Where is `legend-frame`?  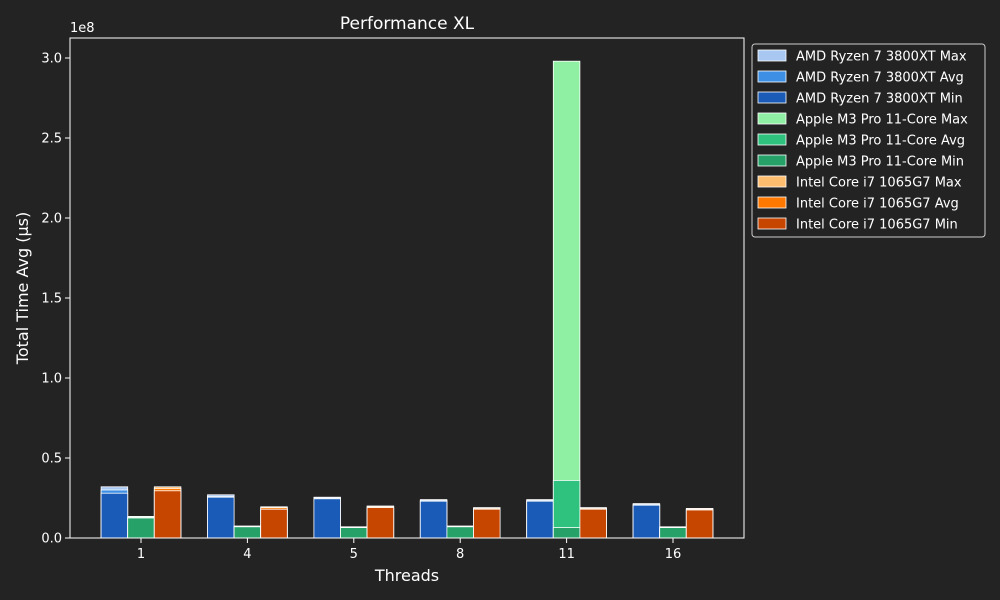
legend-frame is located at coordinates (868, 140).